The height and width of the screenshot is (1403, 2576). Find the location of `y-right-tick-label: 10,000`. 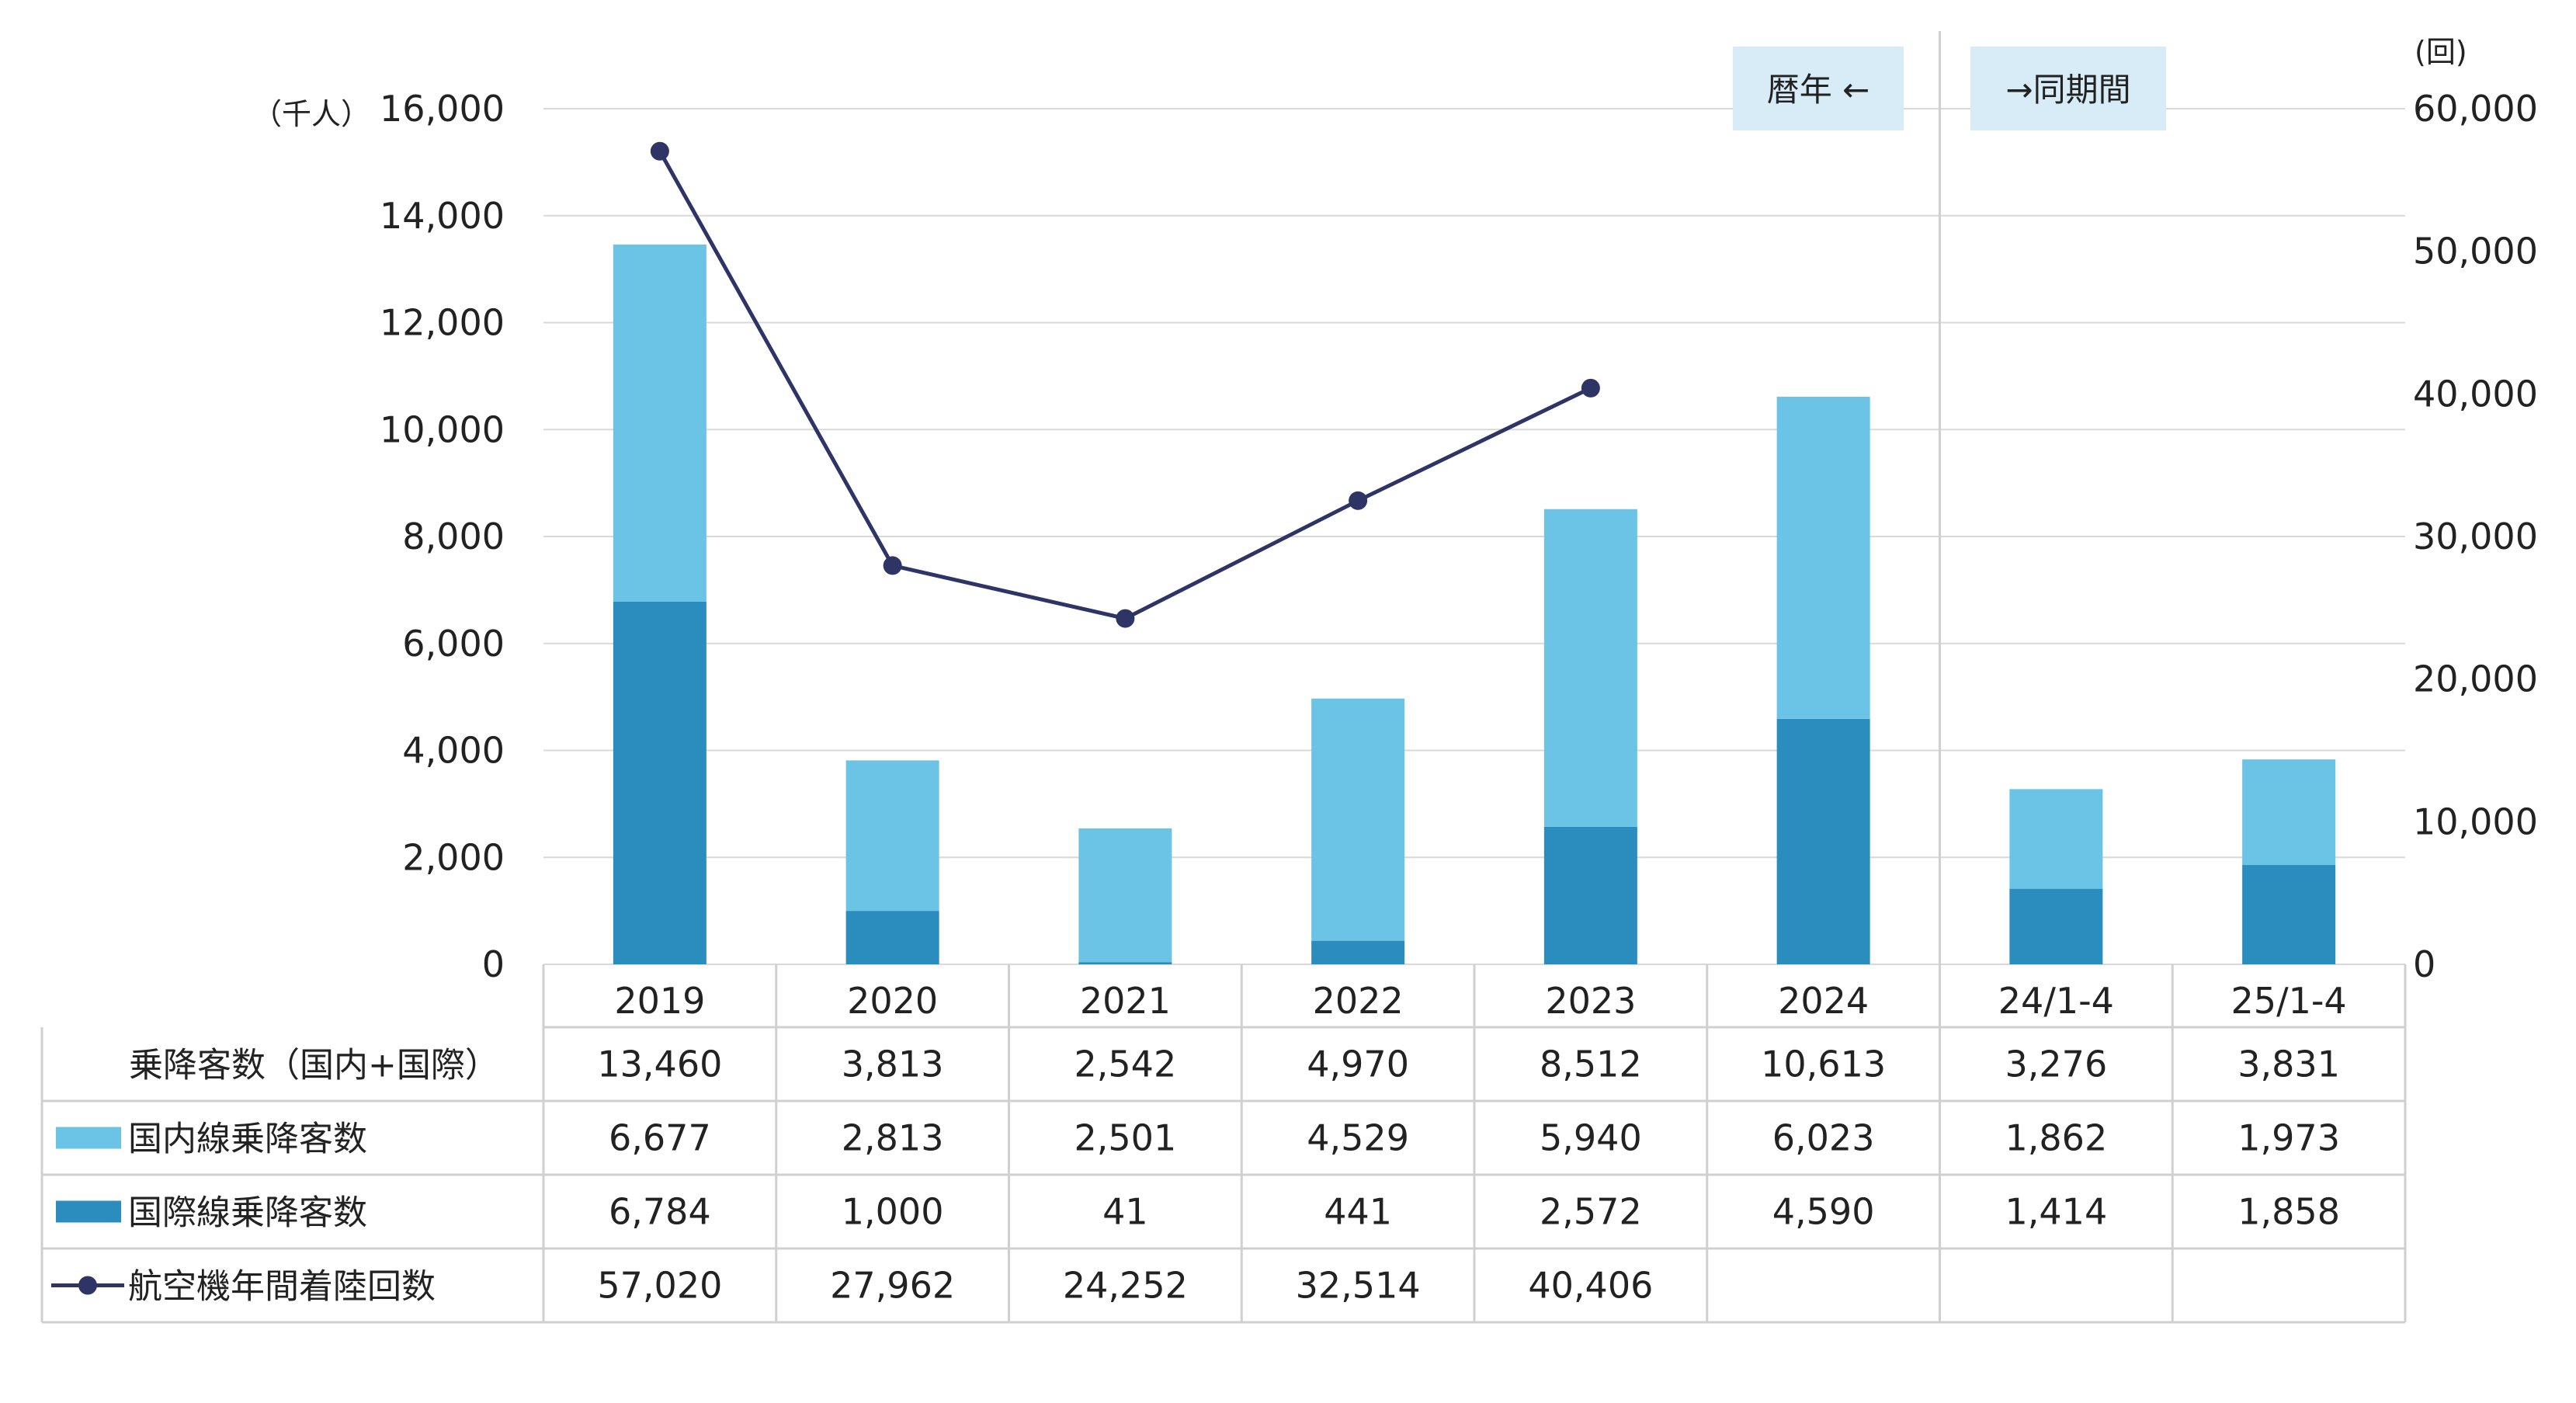

y-right-tick-label: 10,000 is located at coordinates (2475, 821).